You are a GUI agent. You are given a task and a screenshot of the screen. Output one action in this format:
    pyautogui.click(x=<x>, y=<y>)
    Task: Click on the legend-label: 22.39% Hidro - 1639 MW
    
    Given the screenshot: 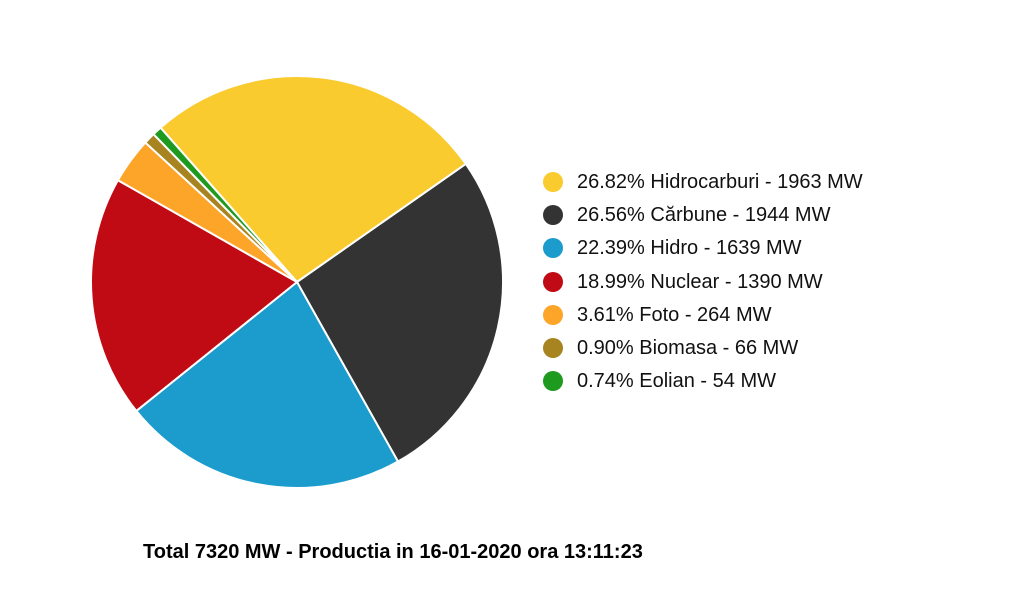 What is the action you would take?
    pyautogui.click(x=689, y=248)
    